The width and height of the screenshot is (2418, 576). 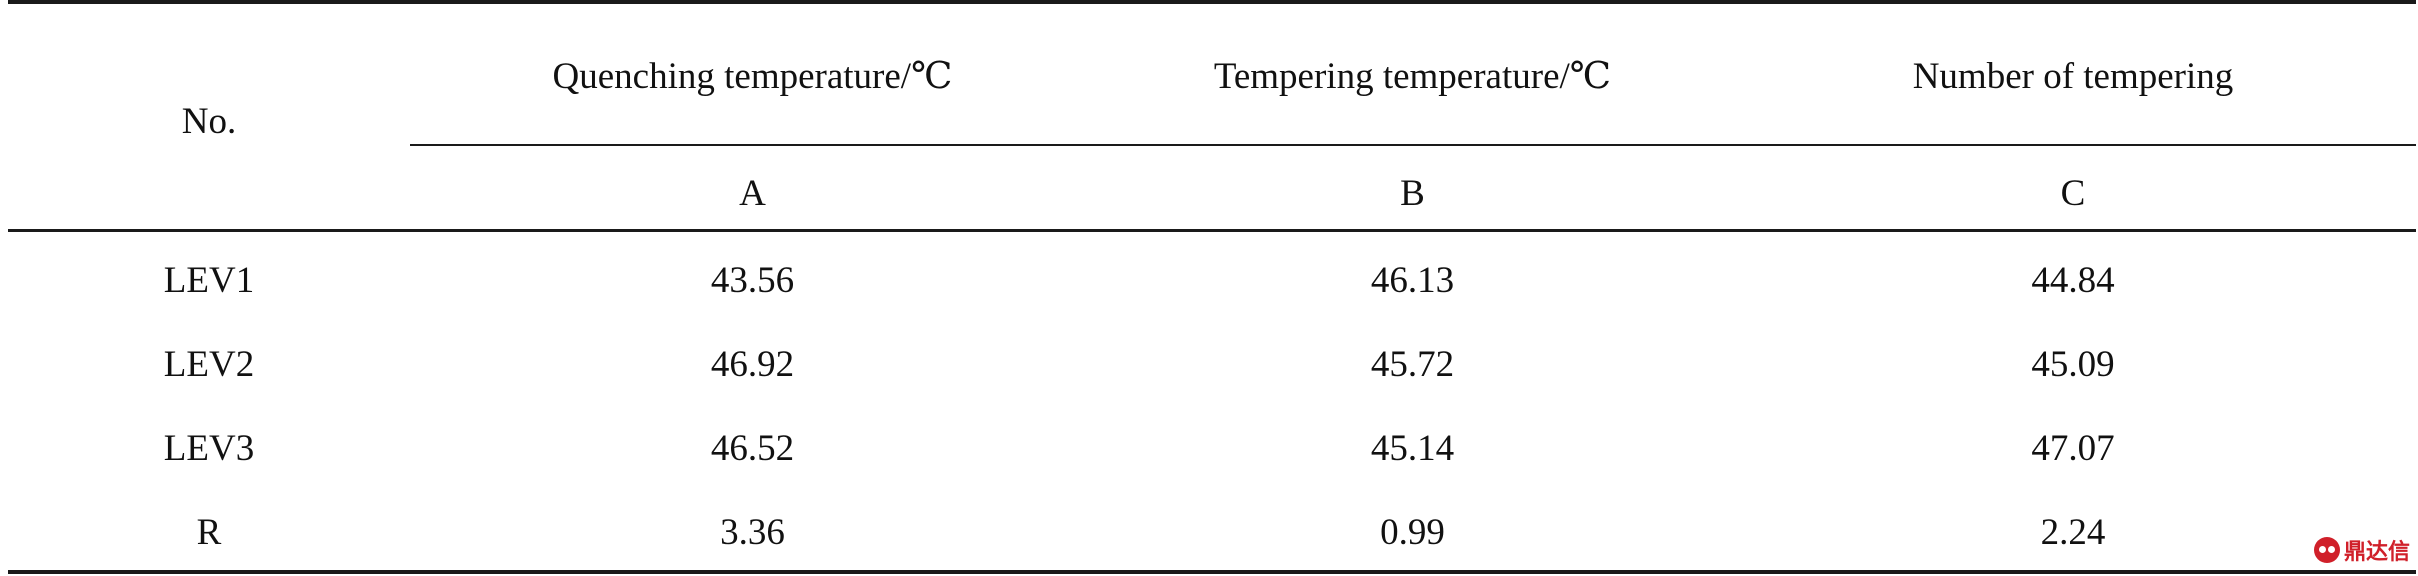 I want to click on table-cell: 45.72, so click(x=1412, y=364).